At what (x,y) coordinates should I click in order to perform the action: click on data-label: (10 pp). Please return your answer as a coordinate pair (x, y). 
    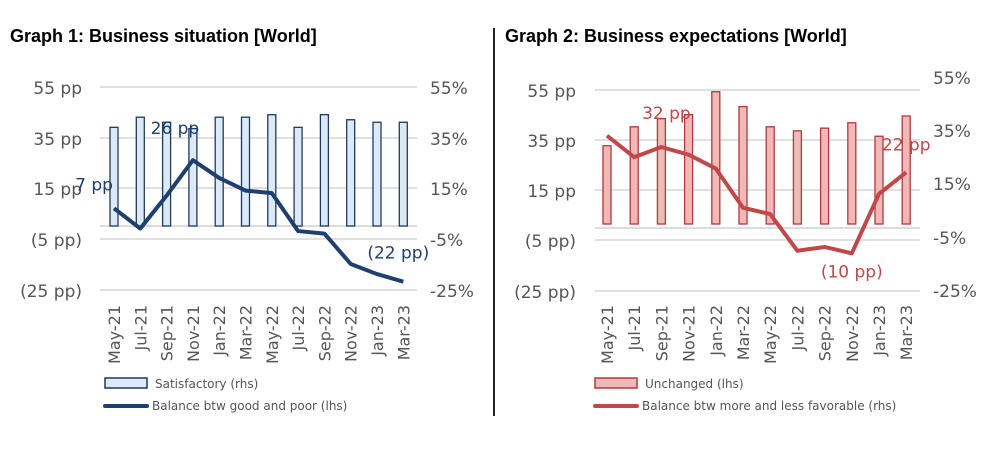
    Looking at the image, I should click on (852, 272).